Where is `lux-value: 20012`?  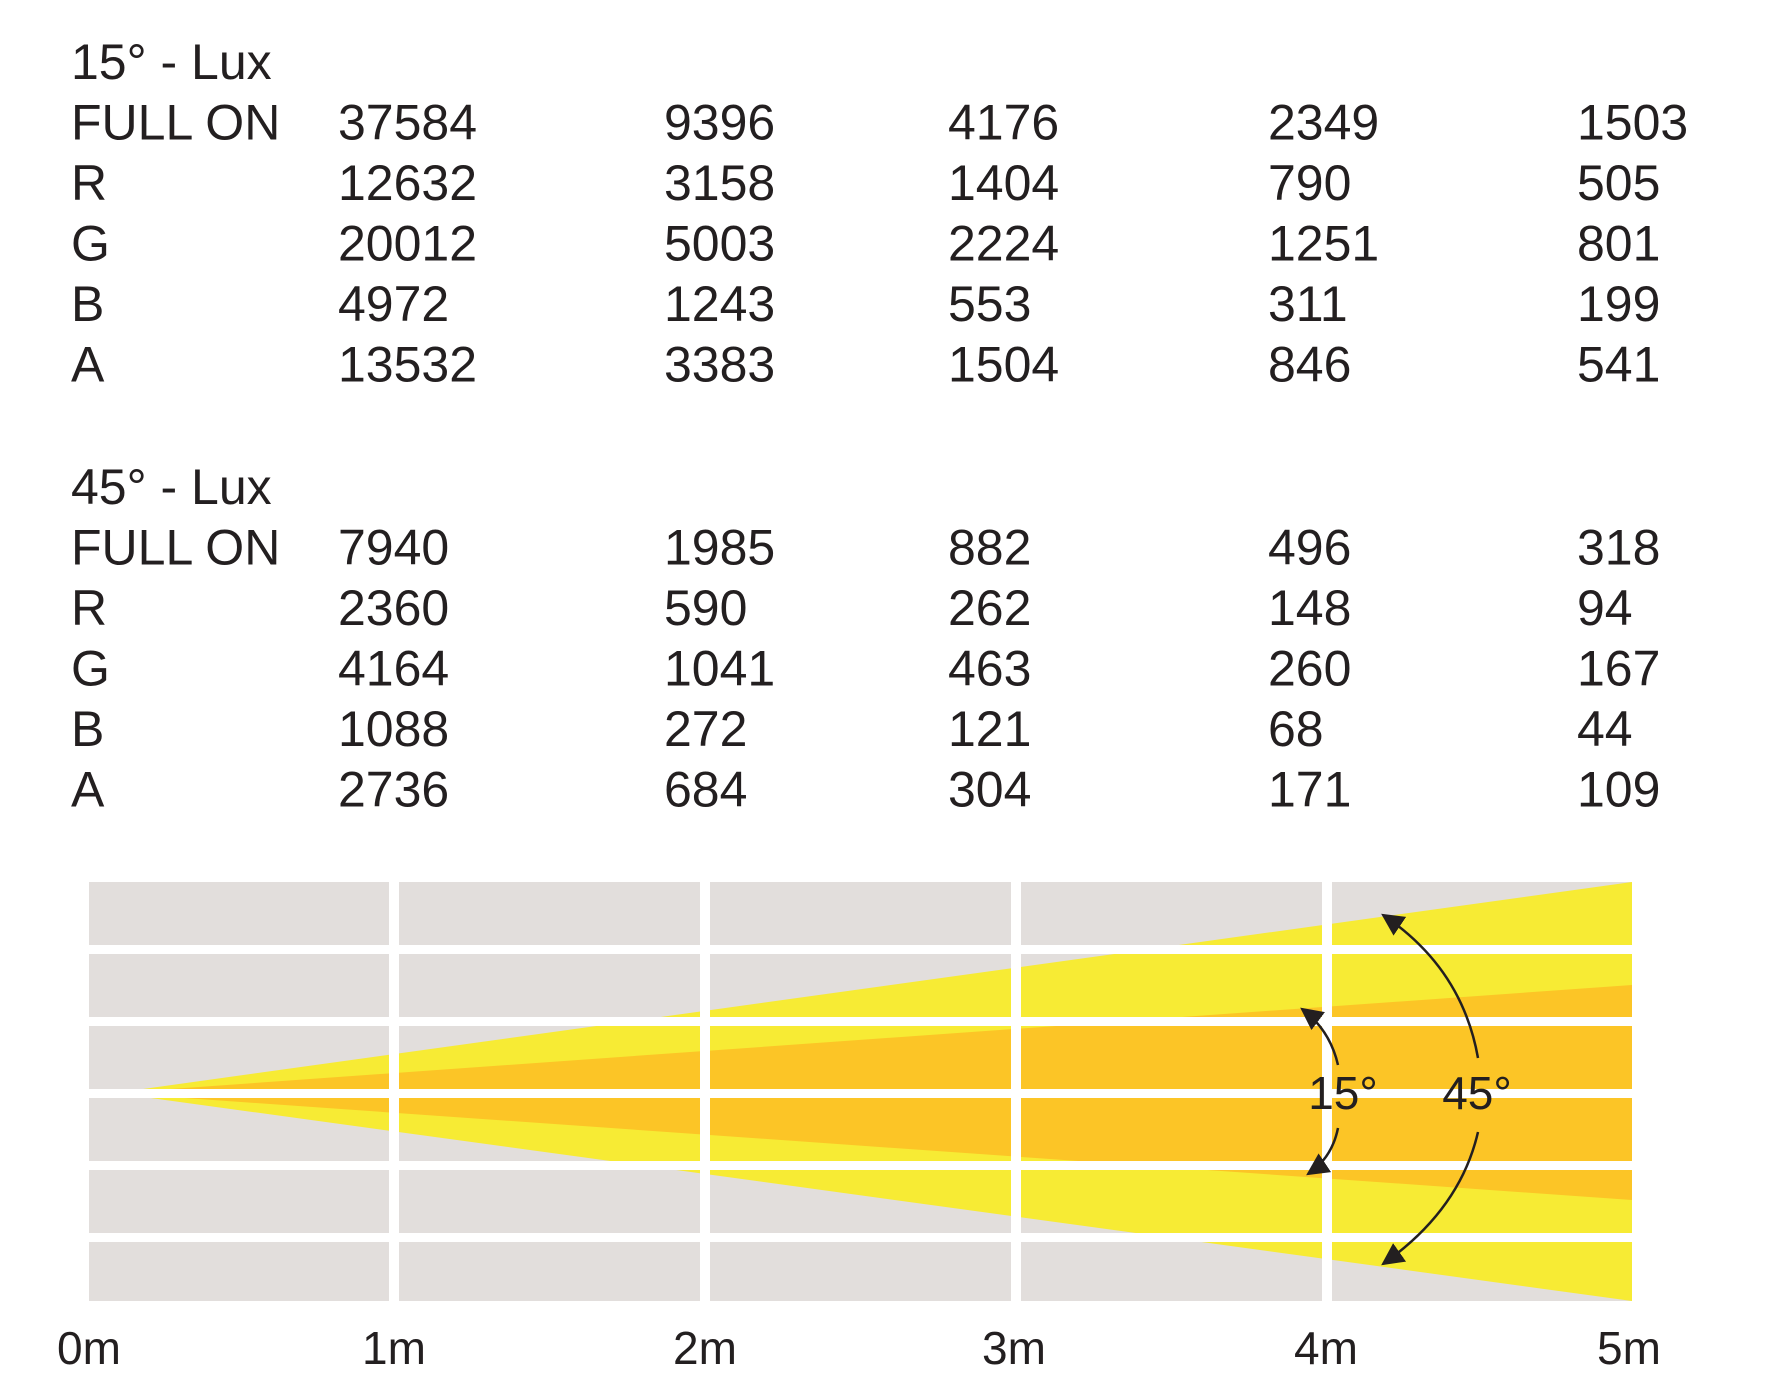
lux-value: 20012 is located at coordinates (407, 244).